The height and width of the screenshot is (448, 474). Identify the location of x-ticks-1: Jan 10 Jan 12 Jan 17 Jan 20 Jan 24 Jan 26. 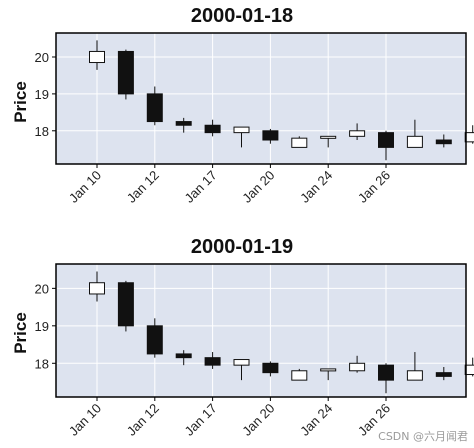
(229, 185).